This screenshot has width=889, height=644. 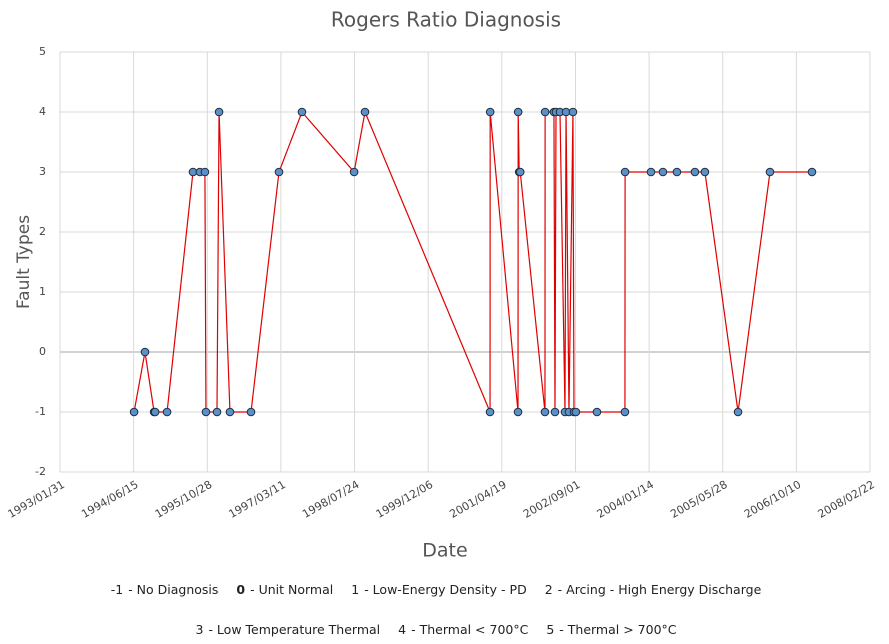 What do you see at coordinates (617, 629) in the screenshot?
I see `legend-label: - Thermal > 700°C` at bounding box center [617, 629].